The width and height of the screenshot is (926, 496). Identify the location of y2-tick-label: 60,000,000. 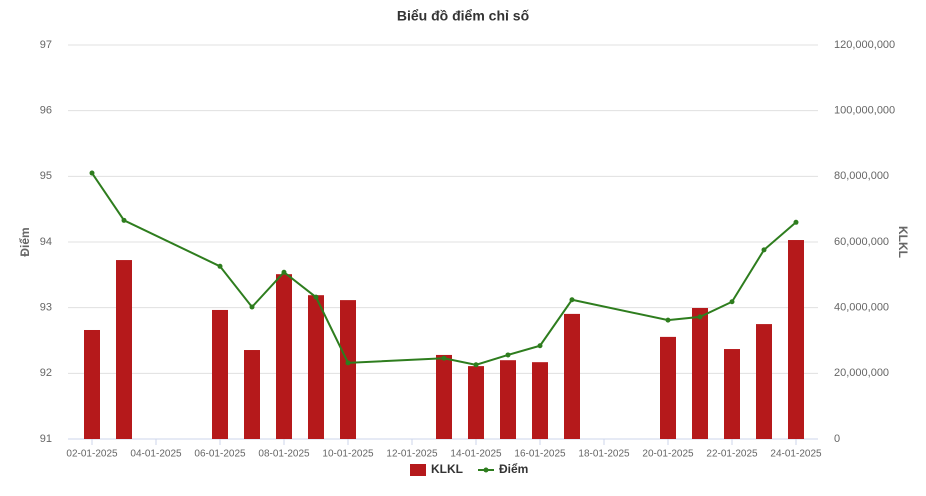
(861, 242).